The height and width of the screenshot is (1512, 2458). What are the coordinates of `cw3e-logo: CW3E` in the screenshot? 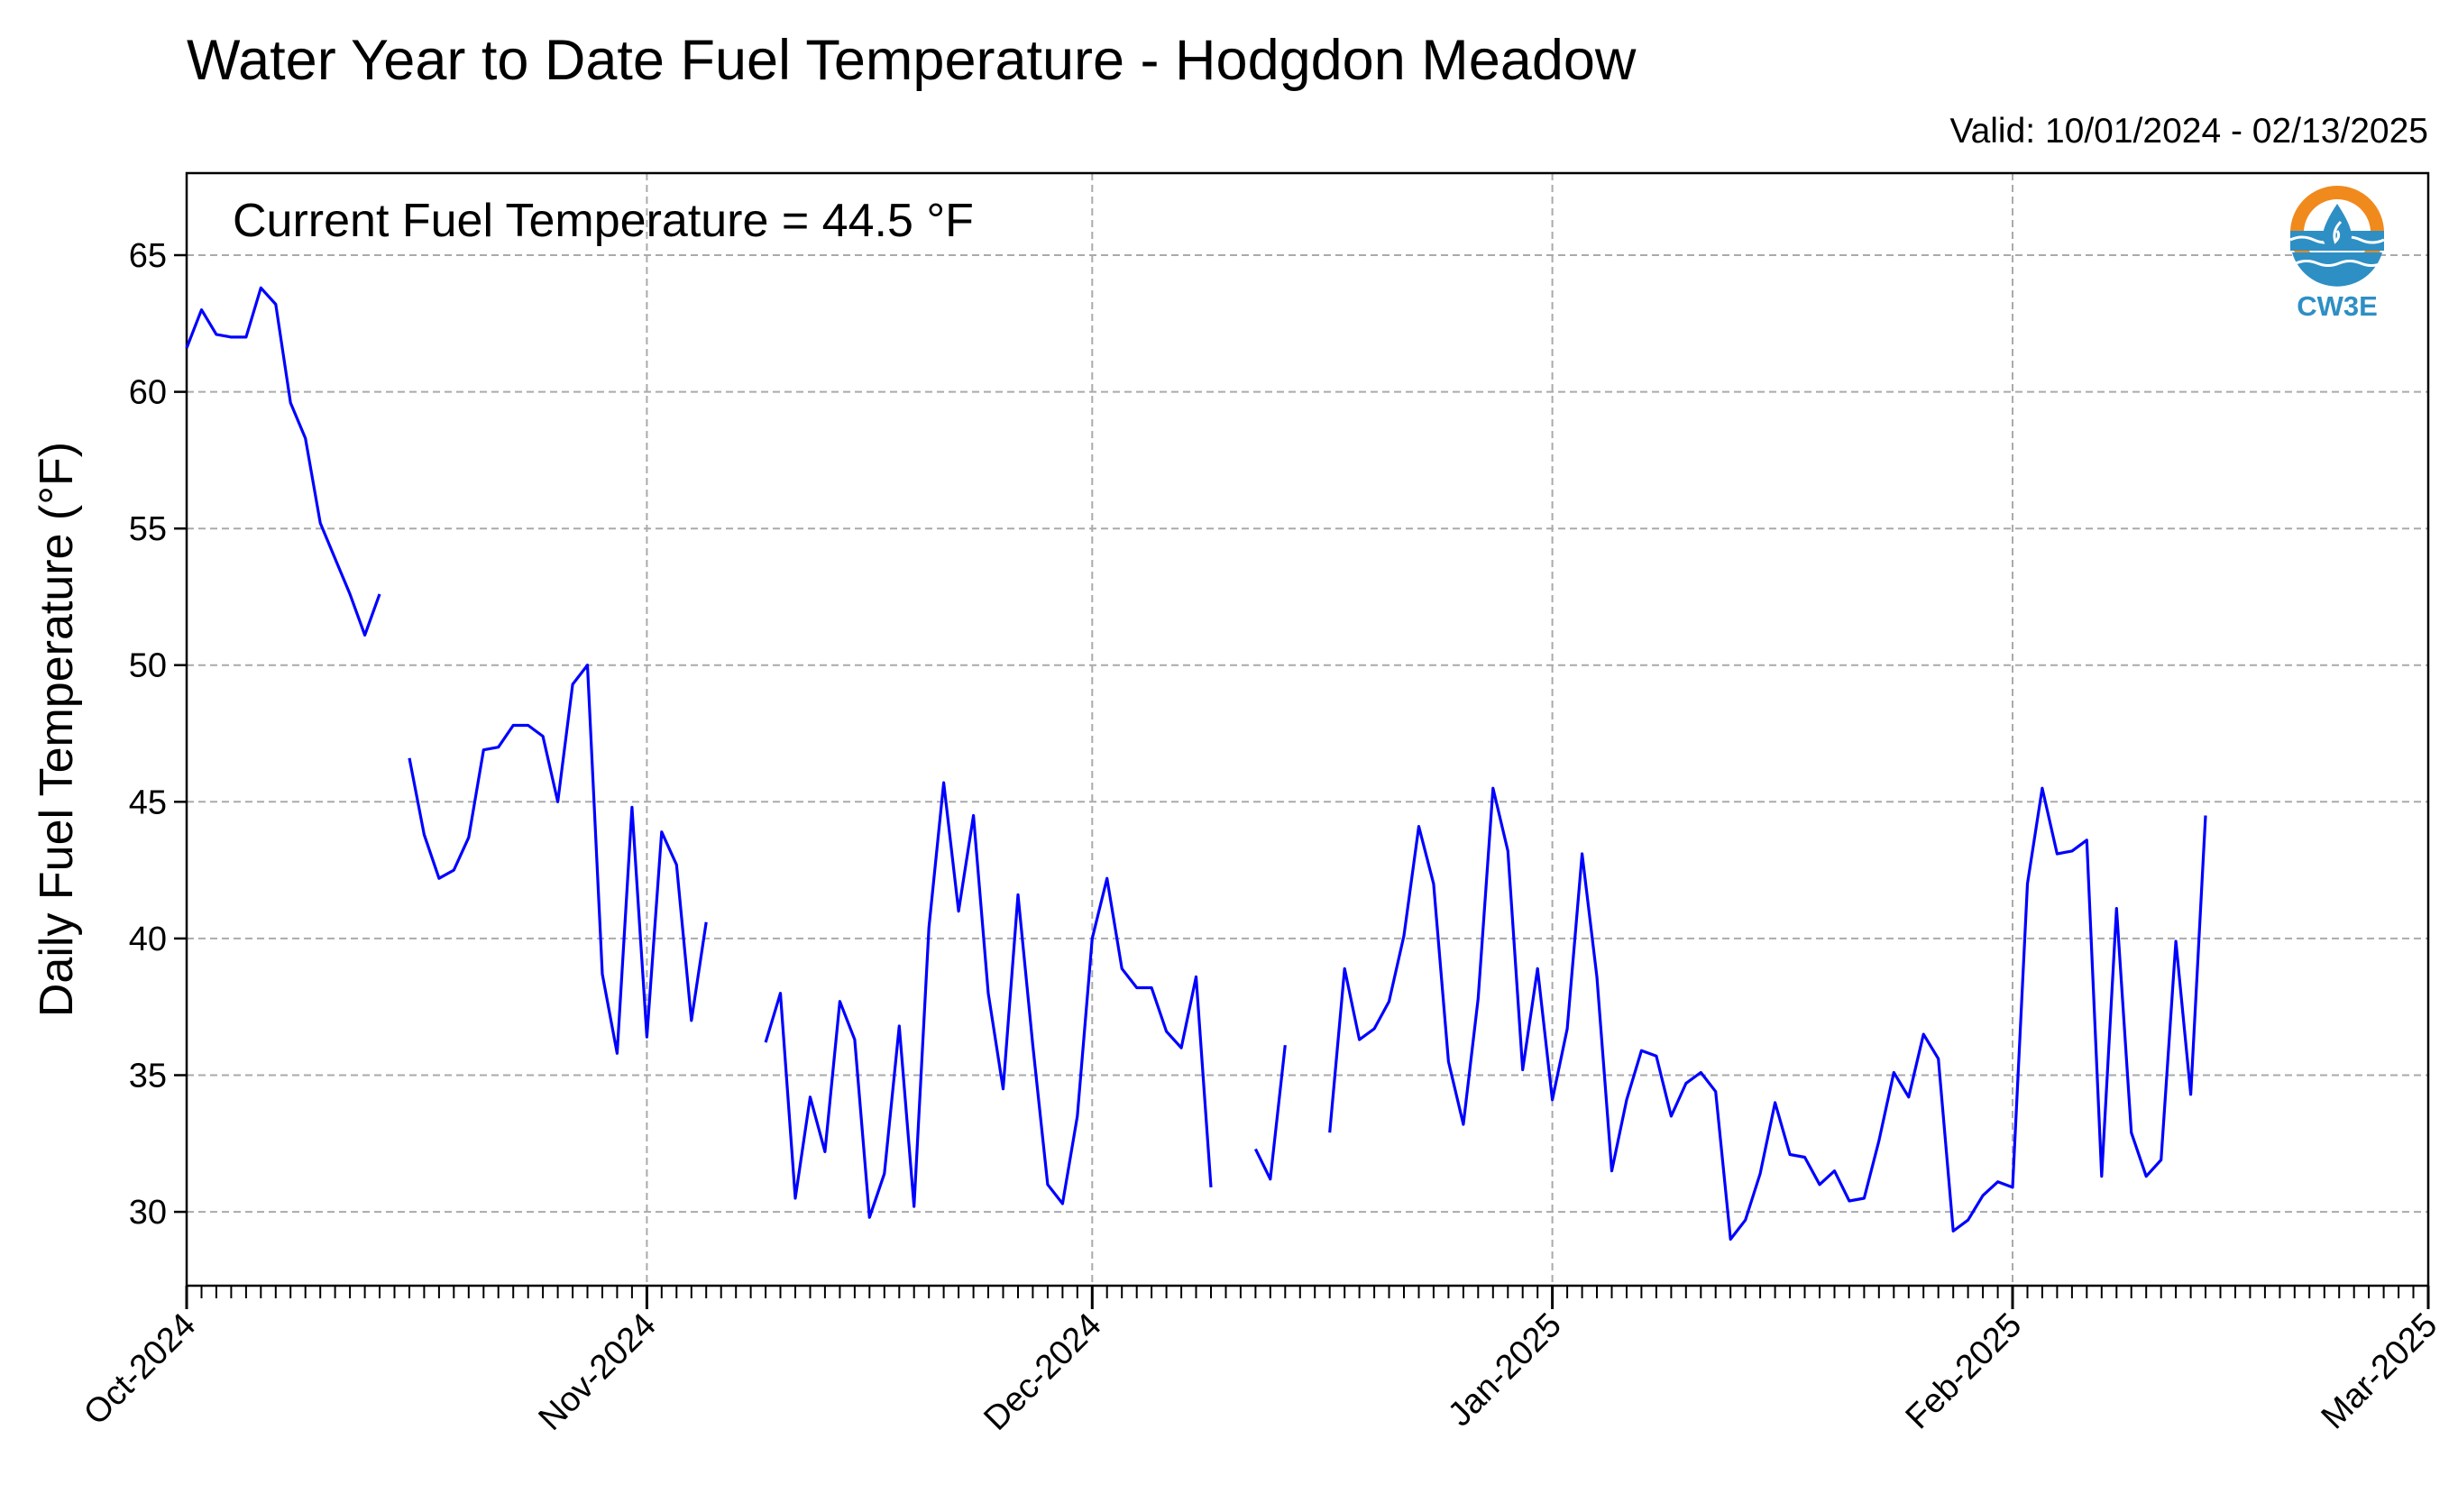 It's located at (2337, 254).